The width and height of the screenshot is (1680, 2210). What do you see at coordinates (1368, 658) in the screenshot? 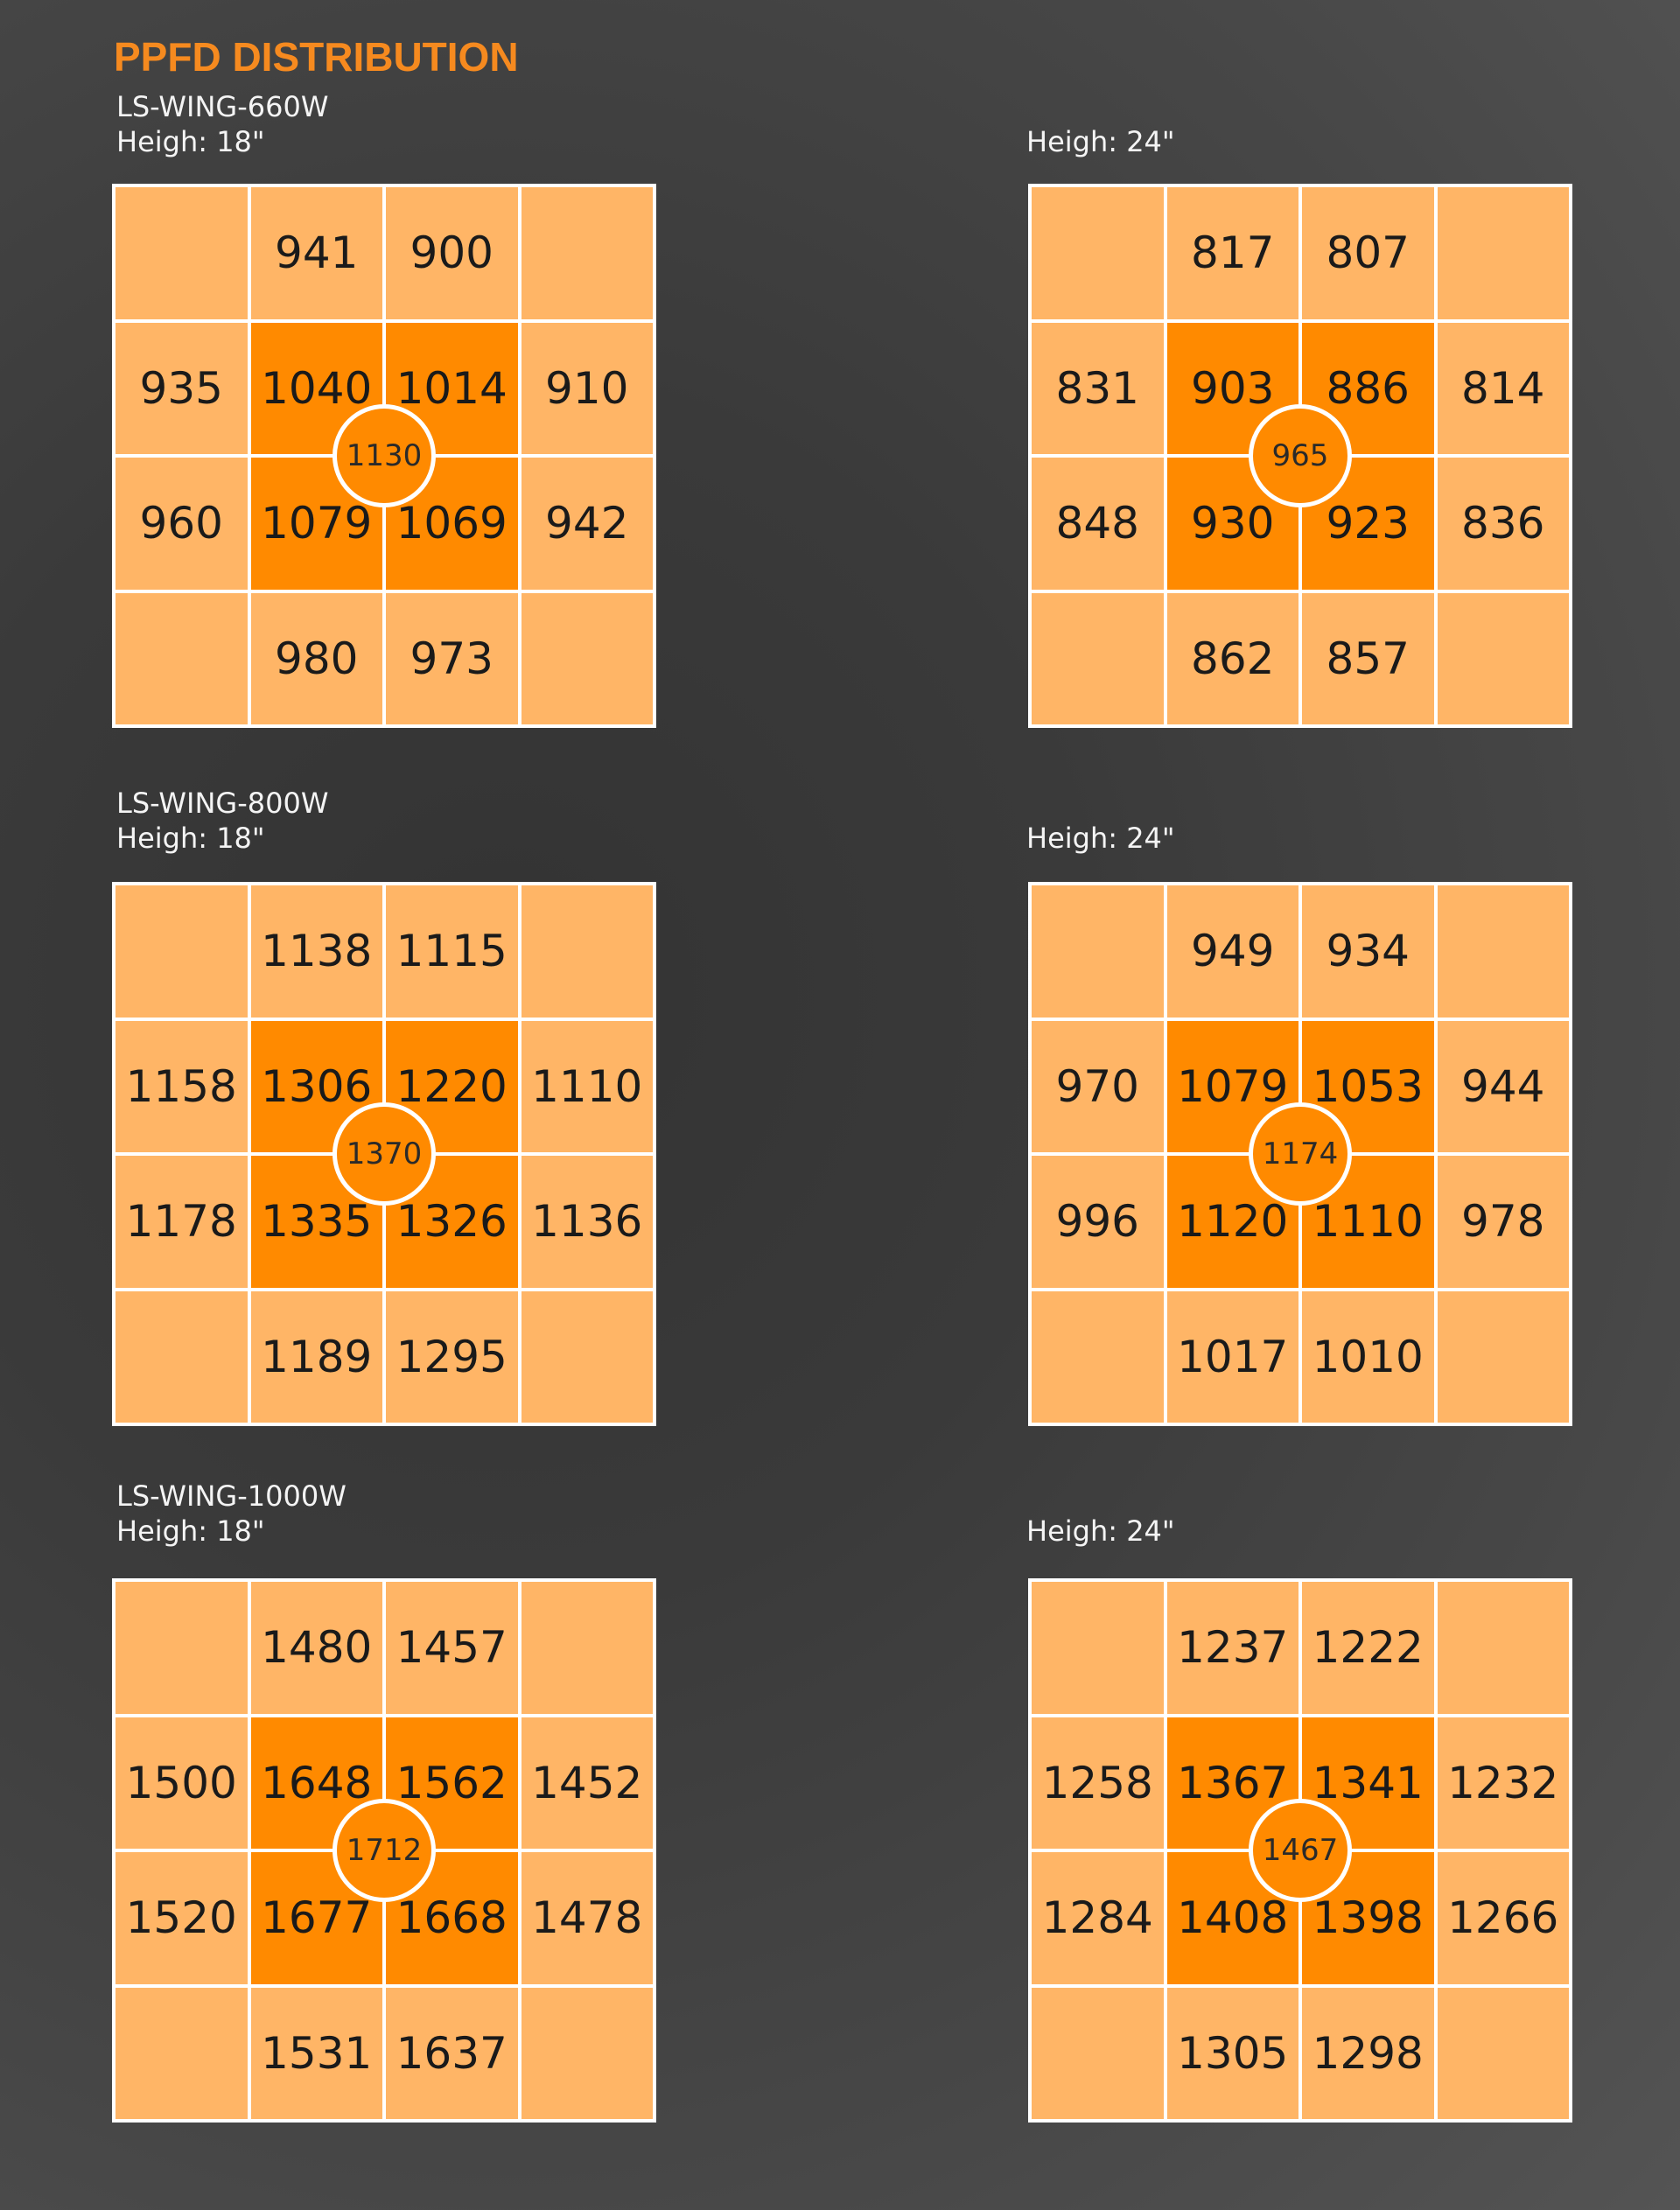
I see `ppfd-cell-r3-c2: 857` at bounding box center [1368, 658].